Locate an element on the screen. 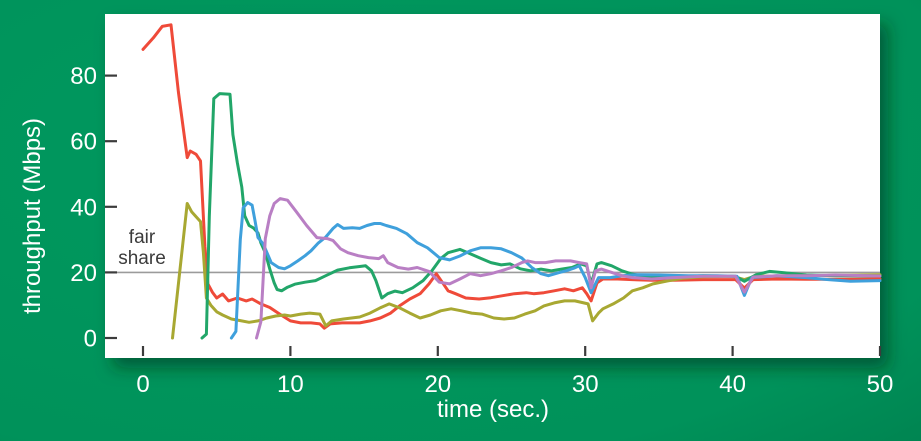  x-axis-title: time (sec.) is located at coordinates (493, 409).